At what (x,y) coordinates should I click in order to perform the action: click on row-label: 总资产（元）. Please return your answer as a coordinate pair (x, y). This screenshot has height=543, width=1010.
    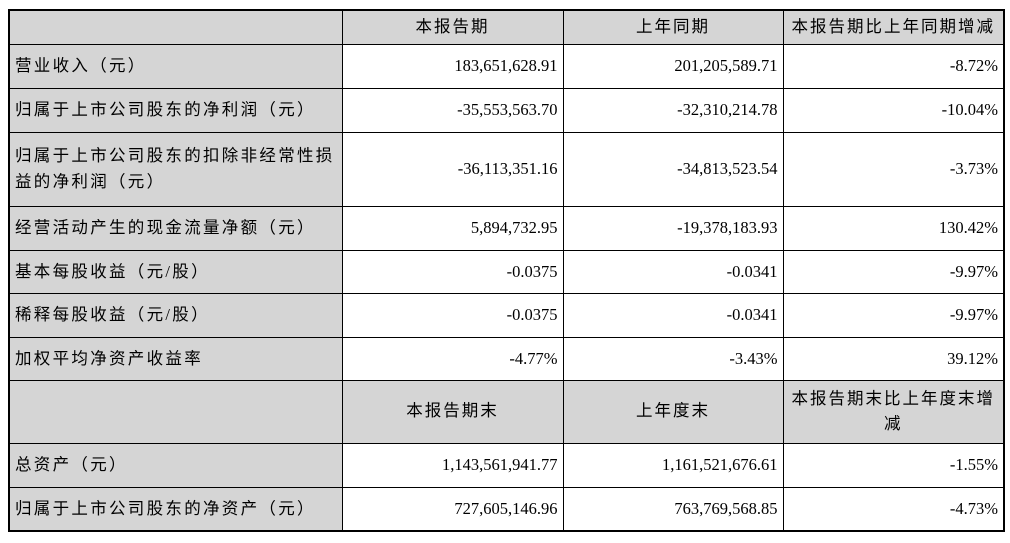
    Looking at the image, I should click on (175, 465).